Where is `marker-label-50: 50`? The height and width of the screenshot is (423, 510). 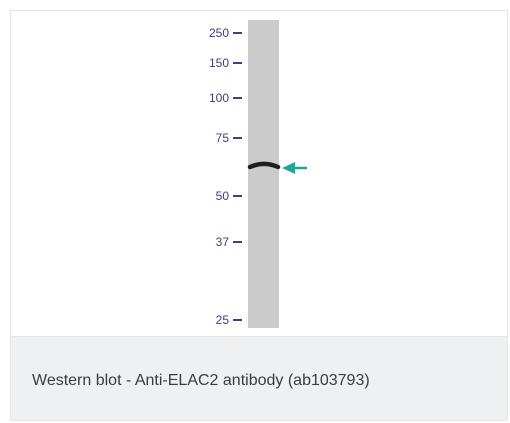
marker-label-50: 50 is located at coordinates (223, 196).